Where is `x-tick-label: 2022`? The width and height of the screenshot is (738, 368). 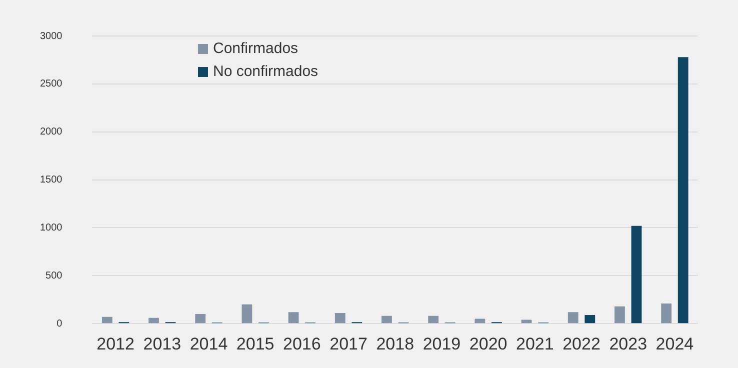 x-tick-label: 2022 is located at coordinates (581, 344).